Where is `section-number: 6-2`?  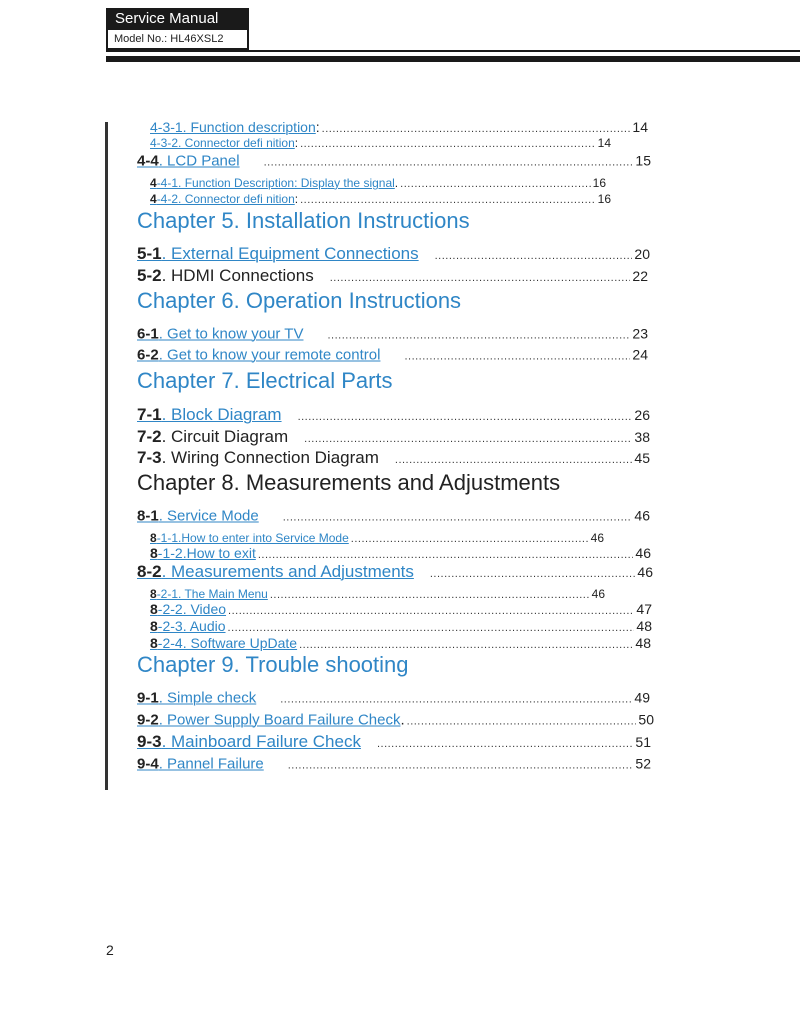 section-number: 6-2 is located at coordinates (148, 355).